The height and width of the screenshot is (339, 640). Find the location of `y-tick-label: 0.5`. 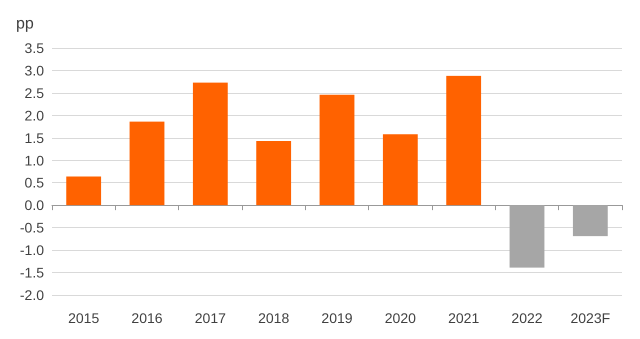

y-tick-label: 0.5 is located at coordinates (34, 182).